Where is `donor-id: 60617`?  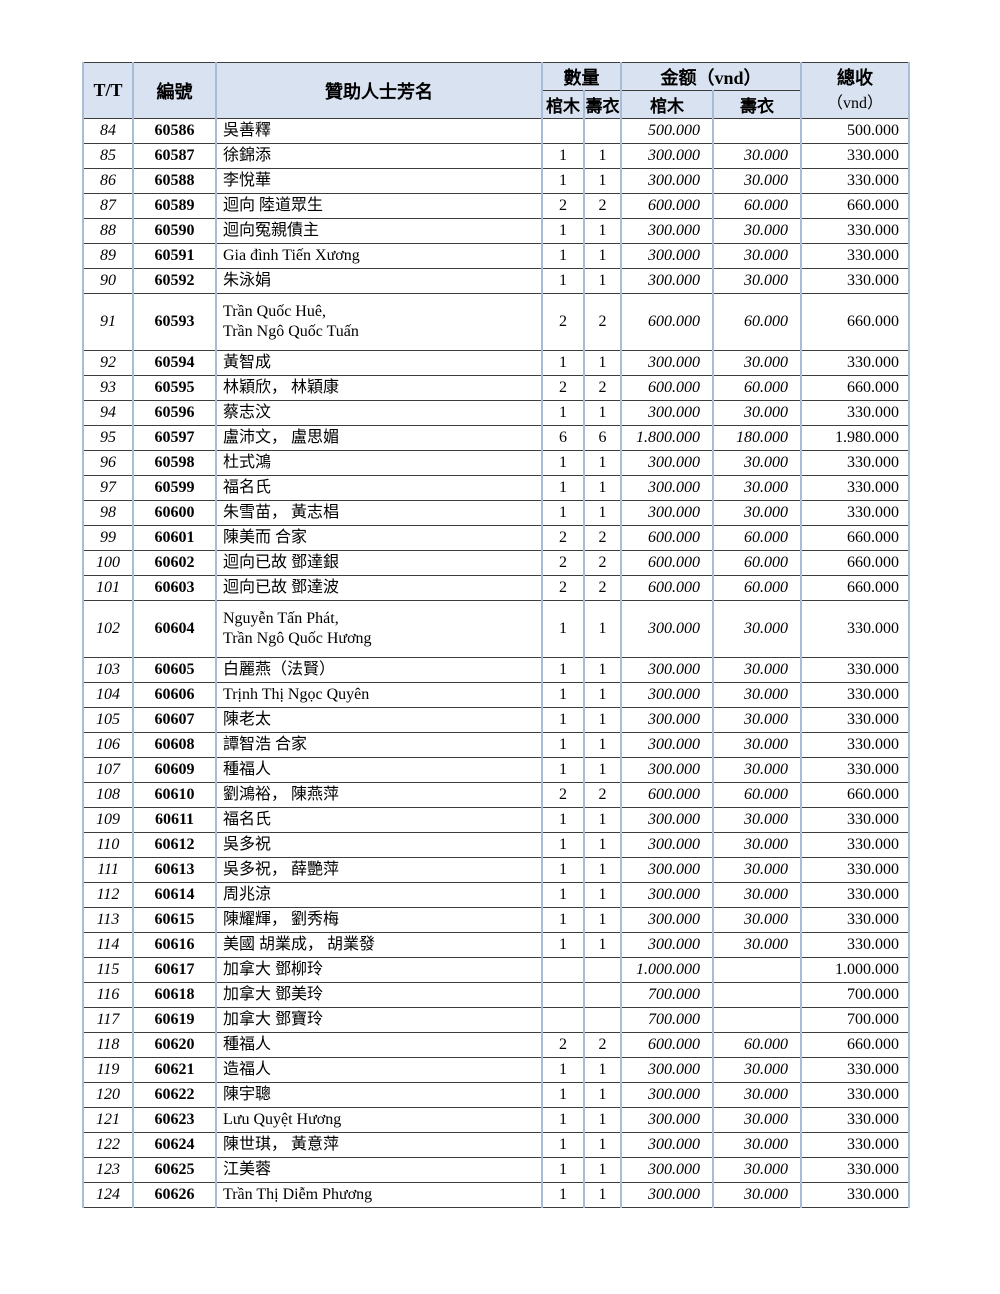 donor-id: 60617 is located at coordinates (174, 970).